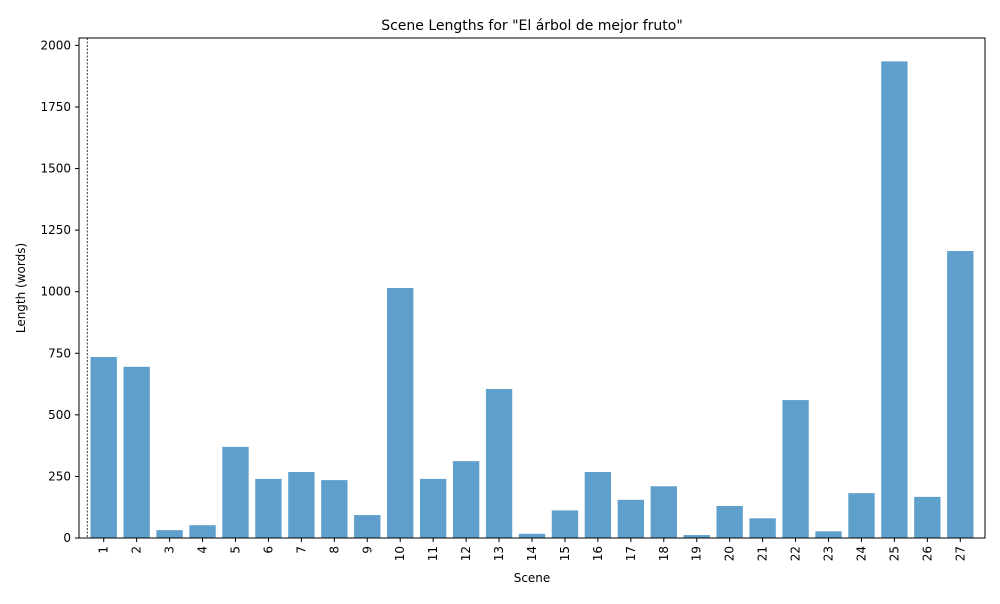 Image resolution: width=1000 pixels, height=604 pixels. What do you see at coordinates (203, 550) in the screenshot?
I see `x-tick-label: 4` at bounding box center [203, 550].